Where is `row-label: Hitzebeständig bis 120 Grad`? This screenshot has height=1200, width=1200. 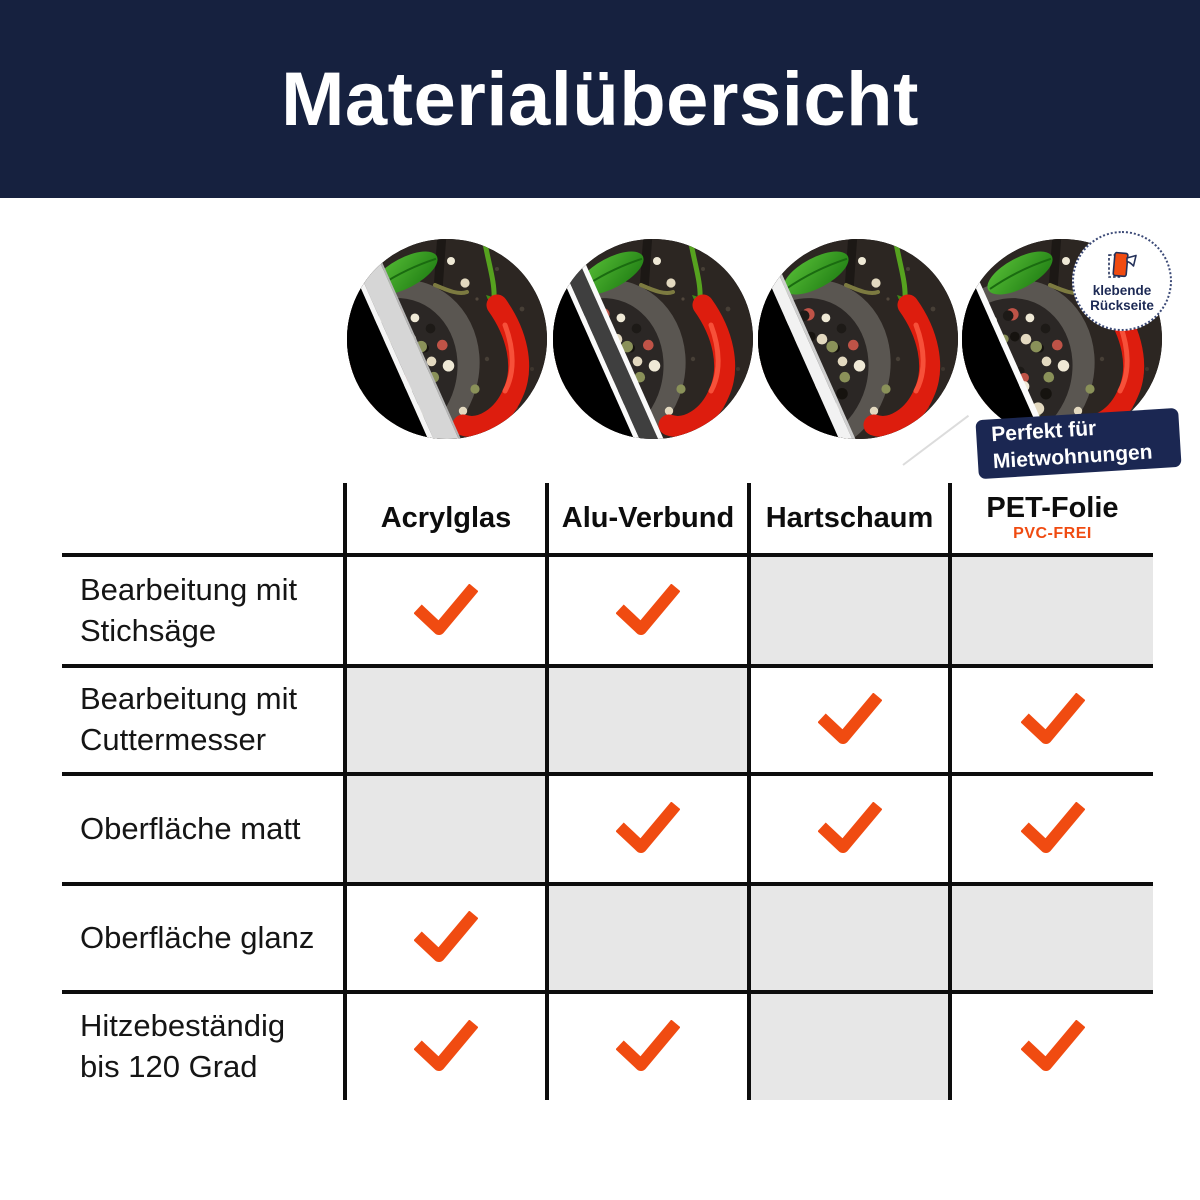 row-label: Hitzebeständig bis 120 Grad is located at coordinates (204, 1045).